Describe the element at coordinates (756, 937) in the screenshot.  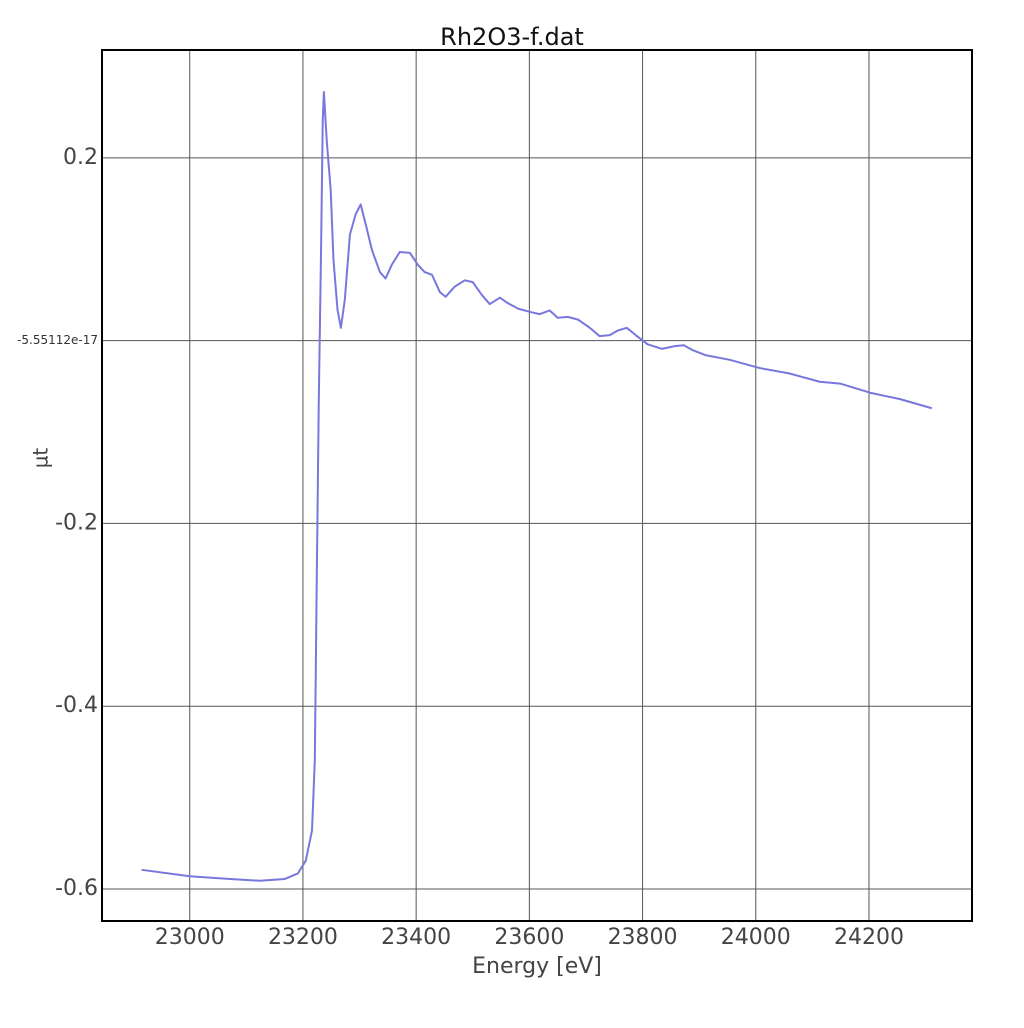
I see `x-tick-label: 24000` at that location.